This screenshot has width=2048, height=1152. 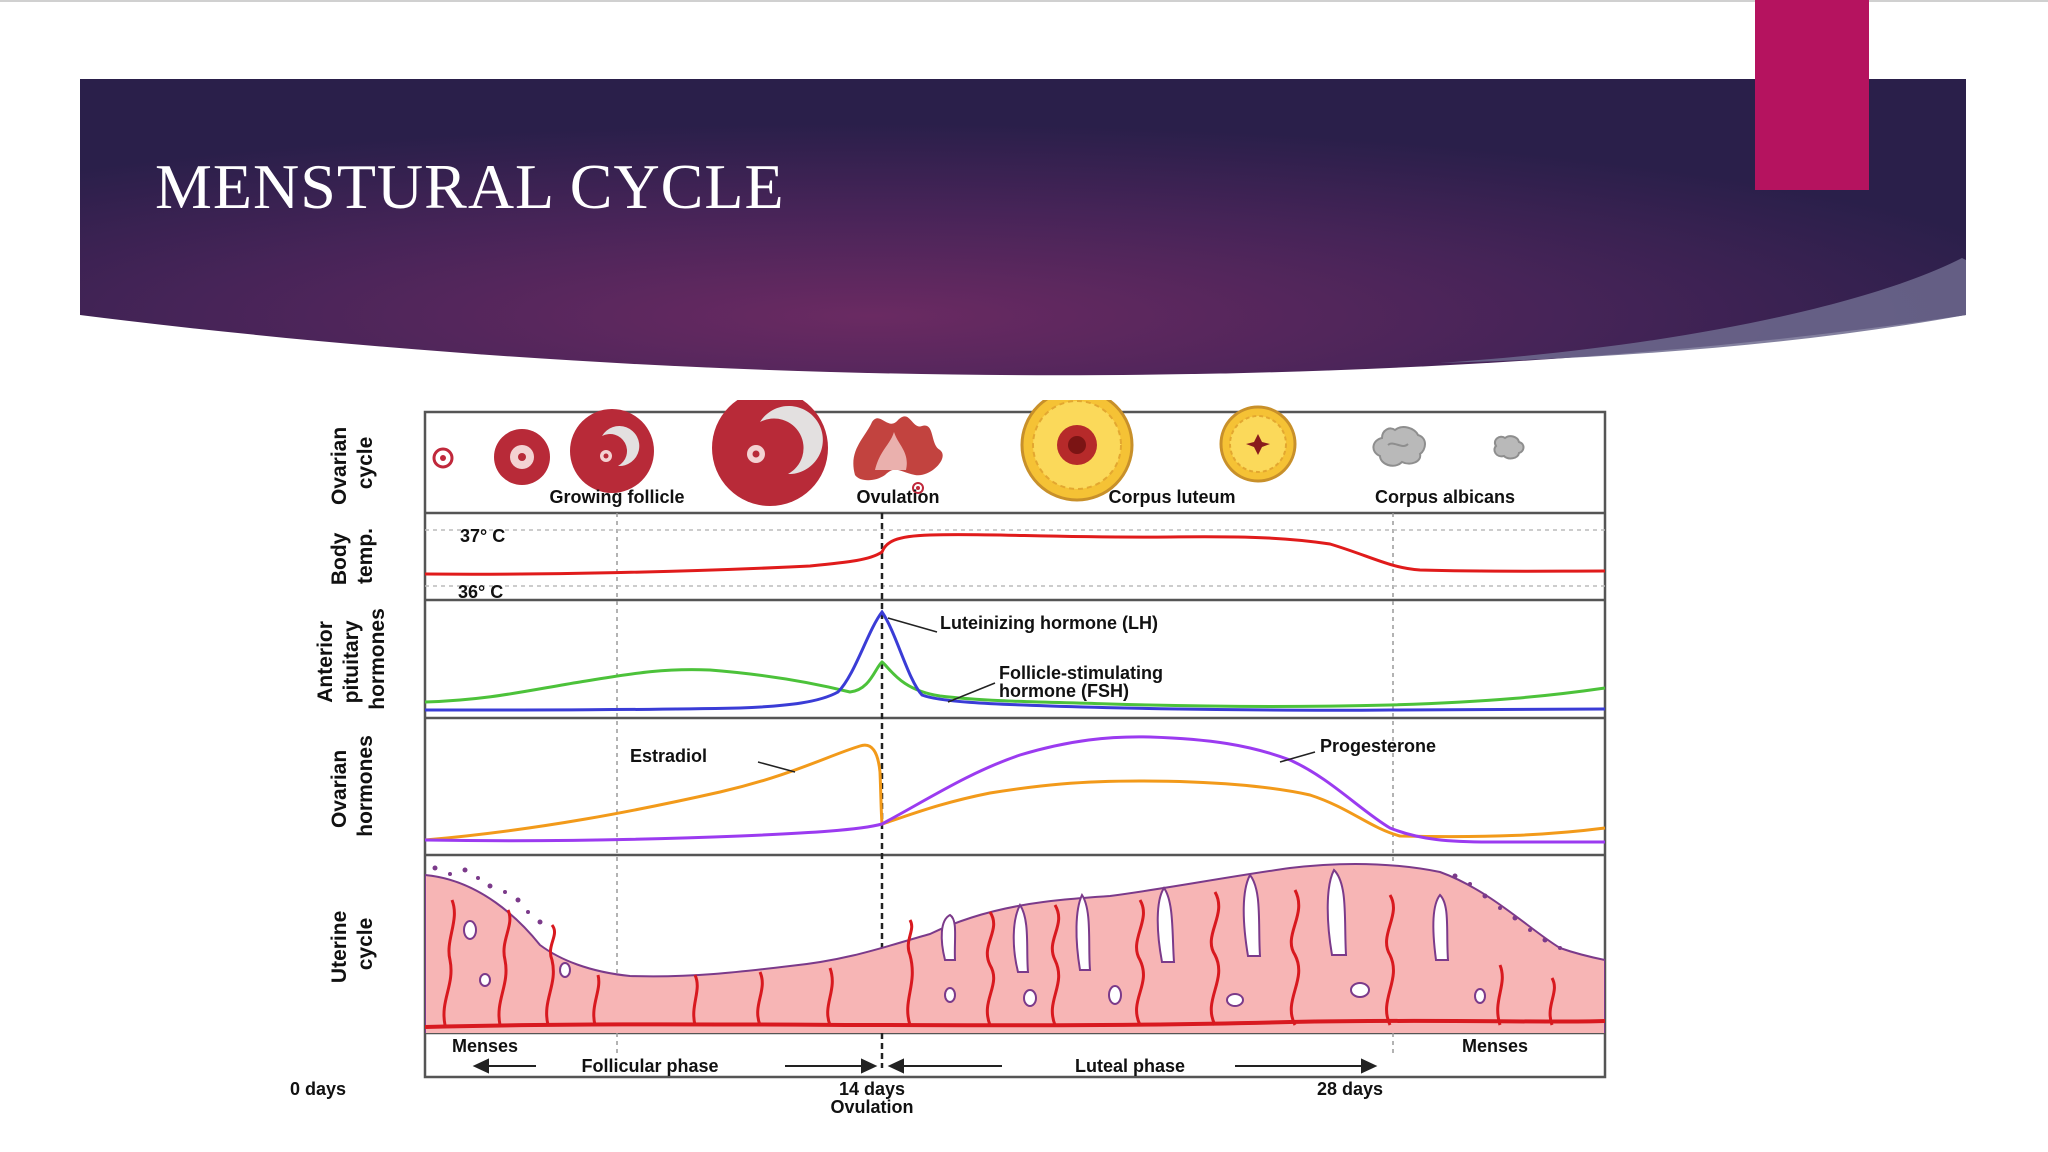 What do you see at coordinates (1015, 947) in the screenshot?
I see `endometrium` at bounding box center [1015, 947].